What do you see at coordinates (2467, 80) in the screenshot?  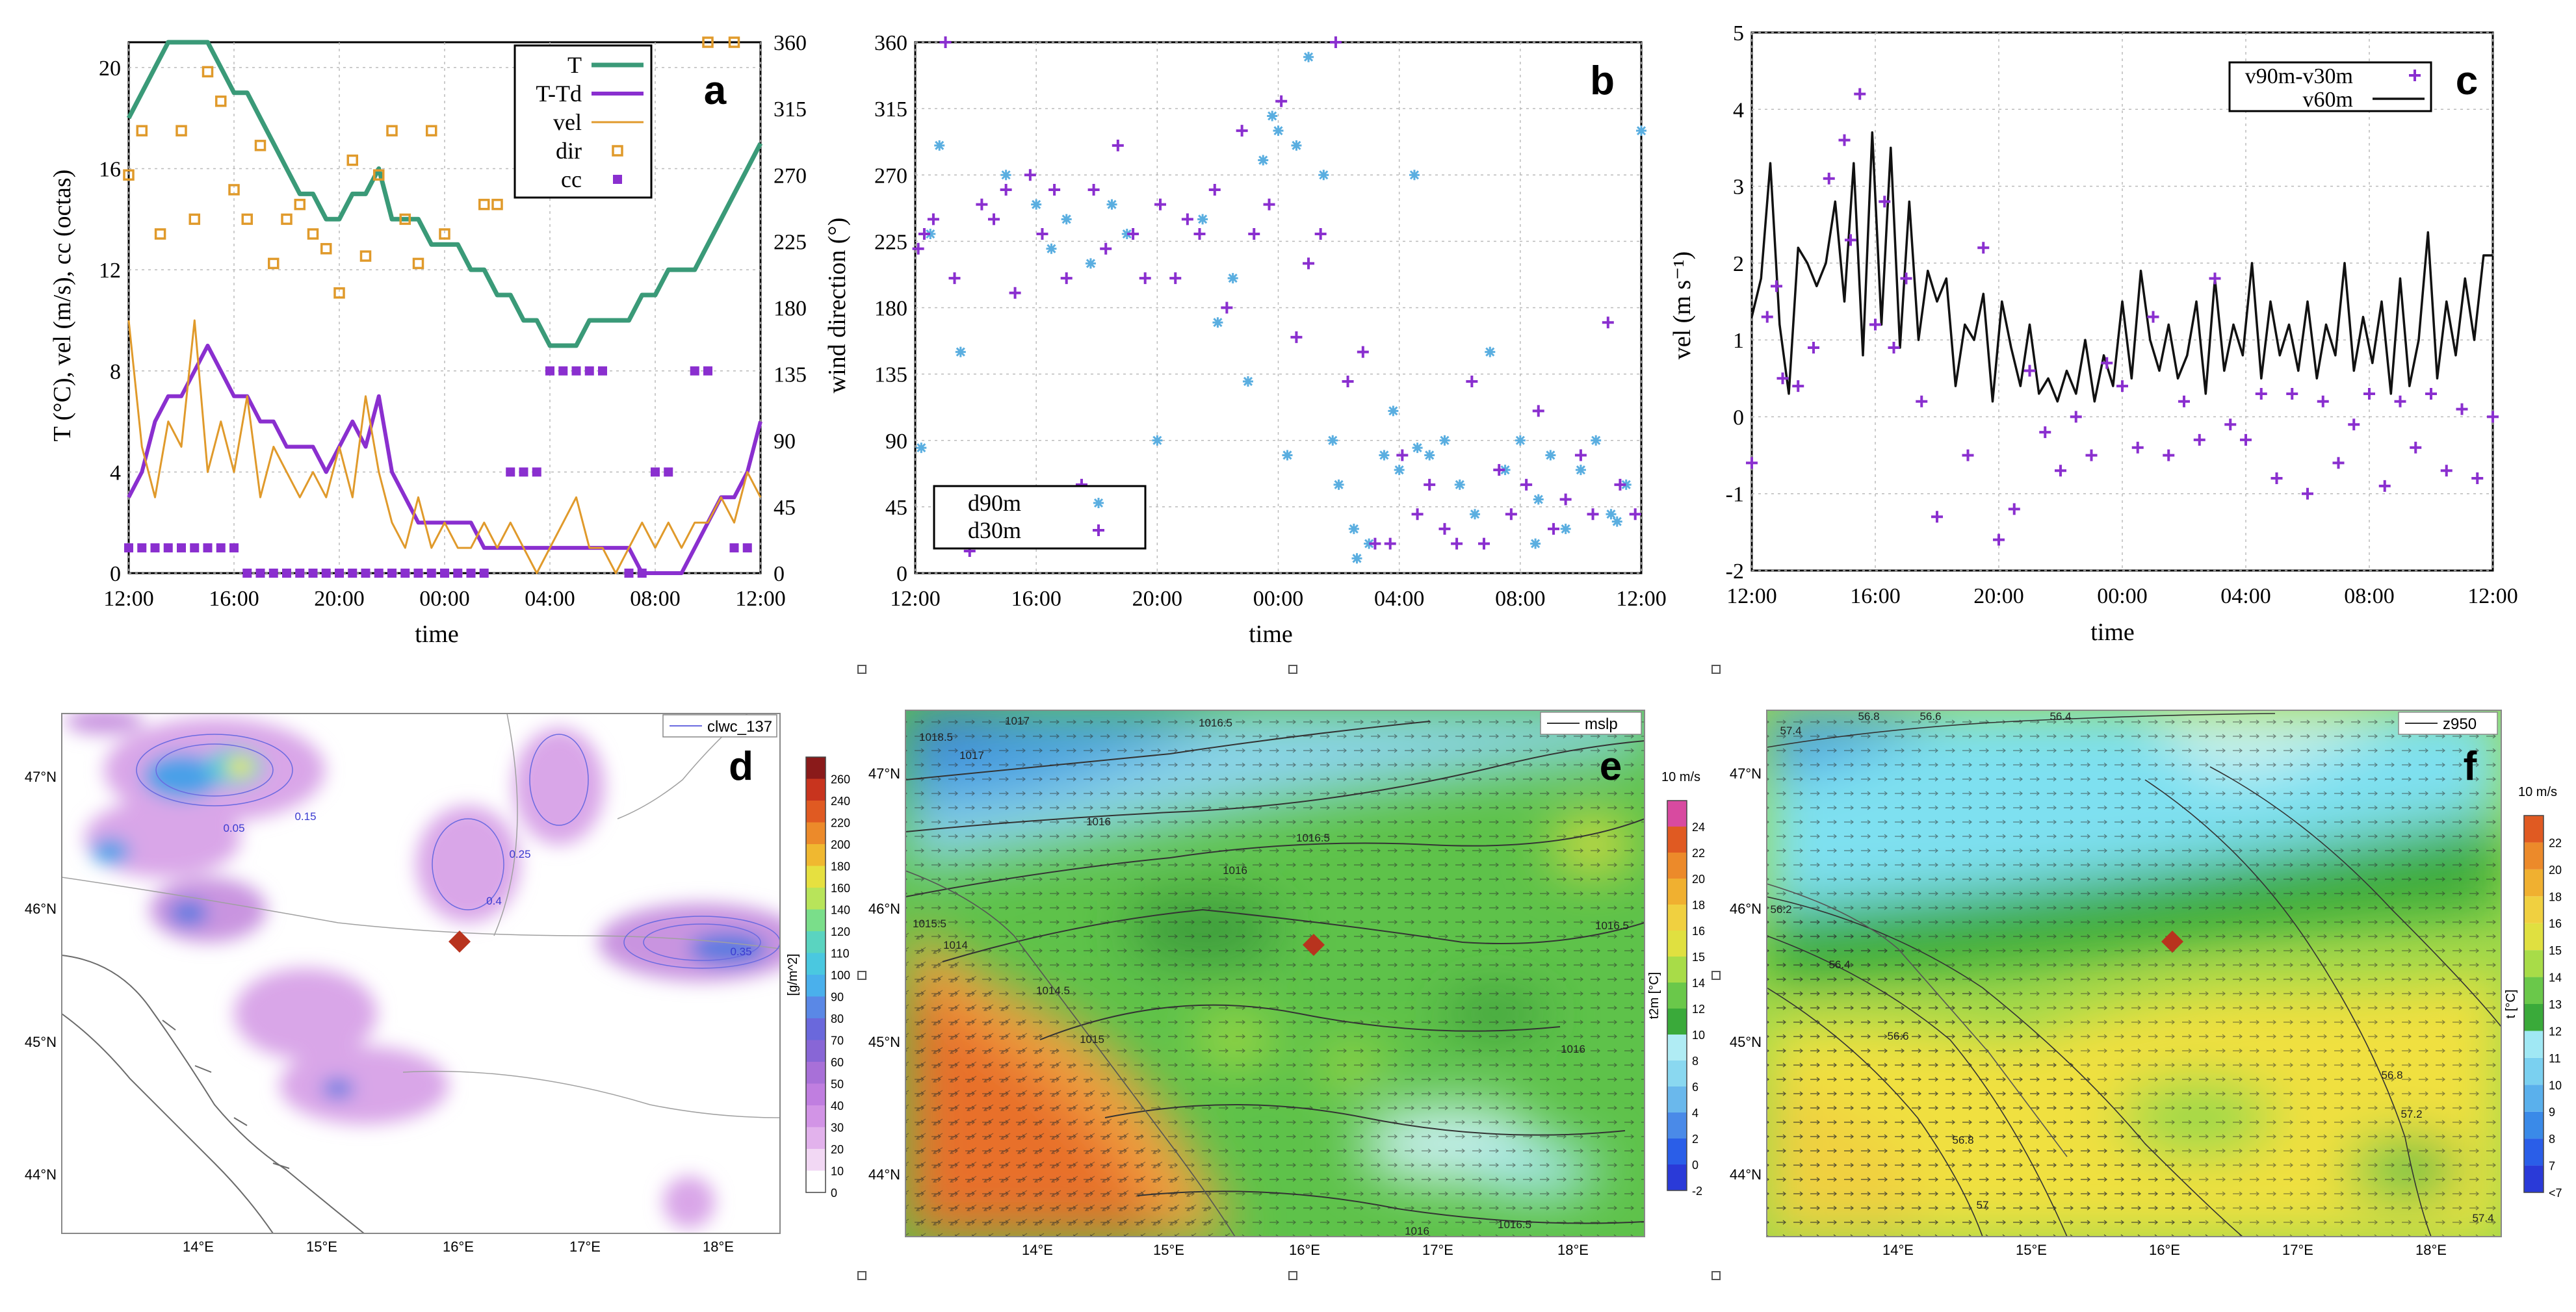 I see `panel-c-letter: c` at bounding box center [2467, 80].